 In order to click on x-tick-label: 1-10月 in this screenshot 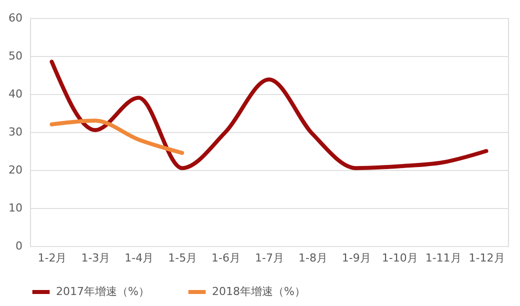, I will do `click(400, 258)`.